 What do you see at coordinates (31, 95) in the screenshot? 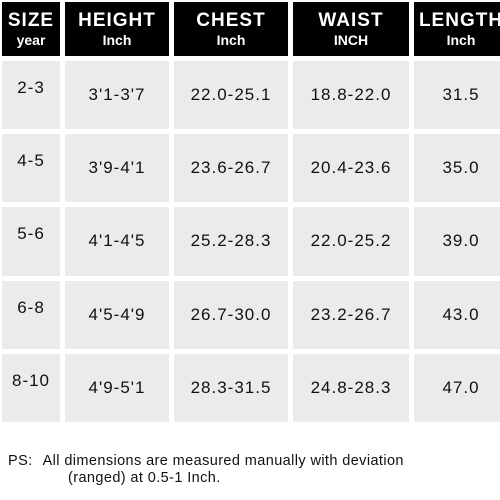
I see `size-cell: 2-3` at bounding box center [31, 95].